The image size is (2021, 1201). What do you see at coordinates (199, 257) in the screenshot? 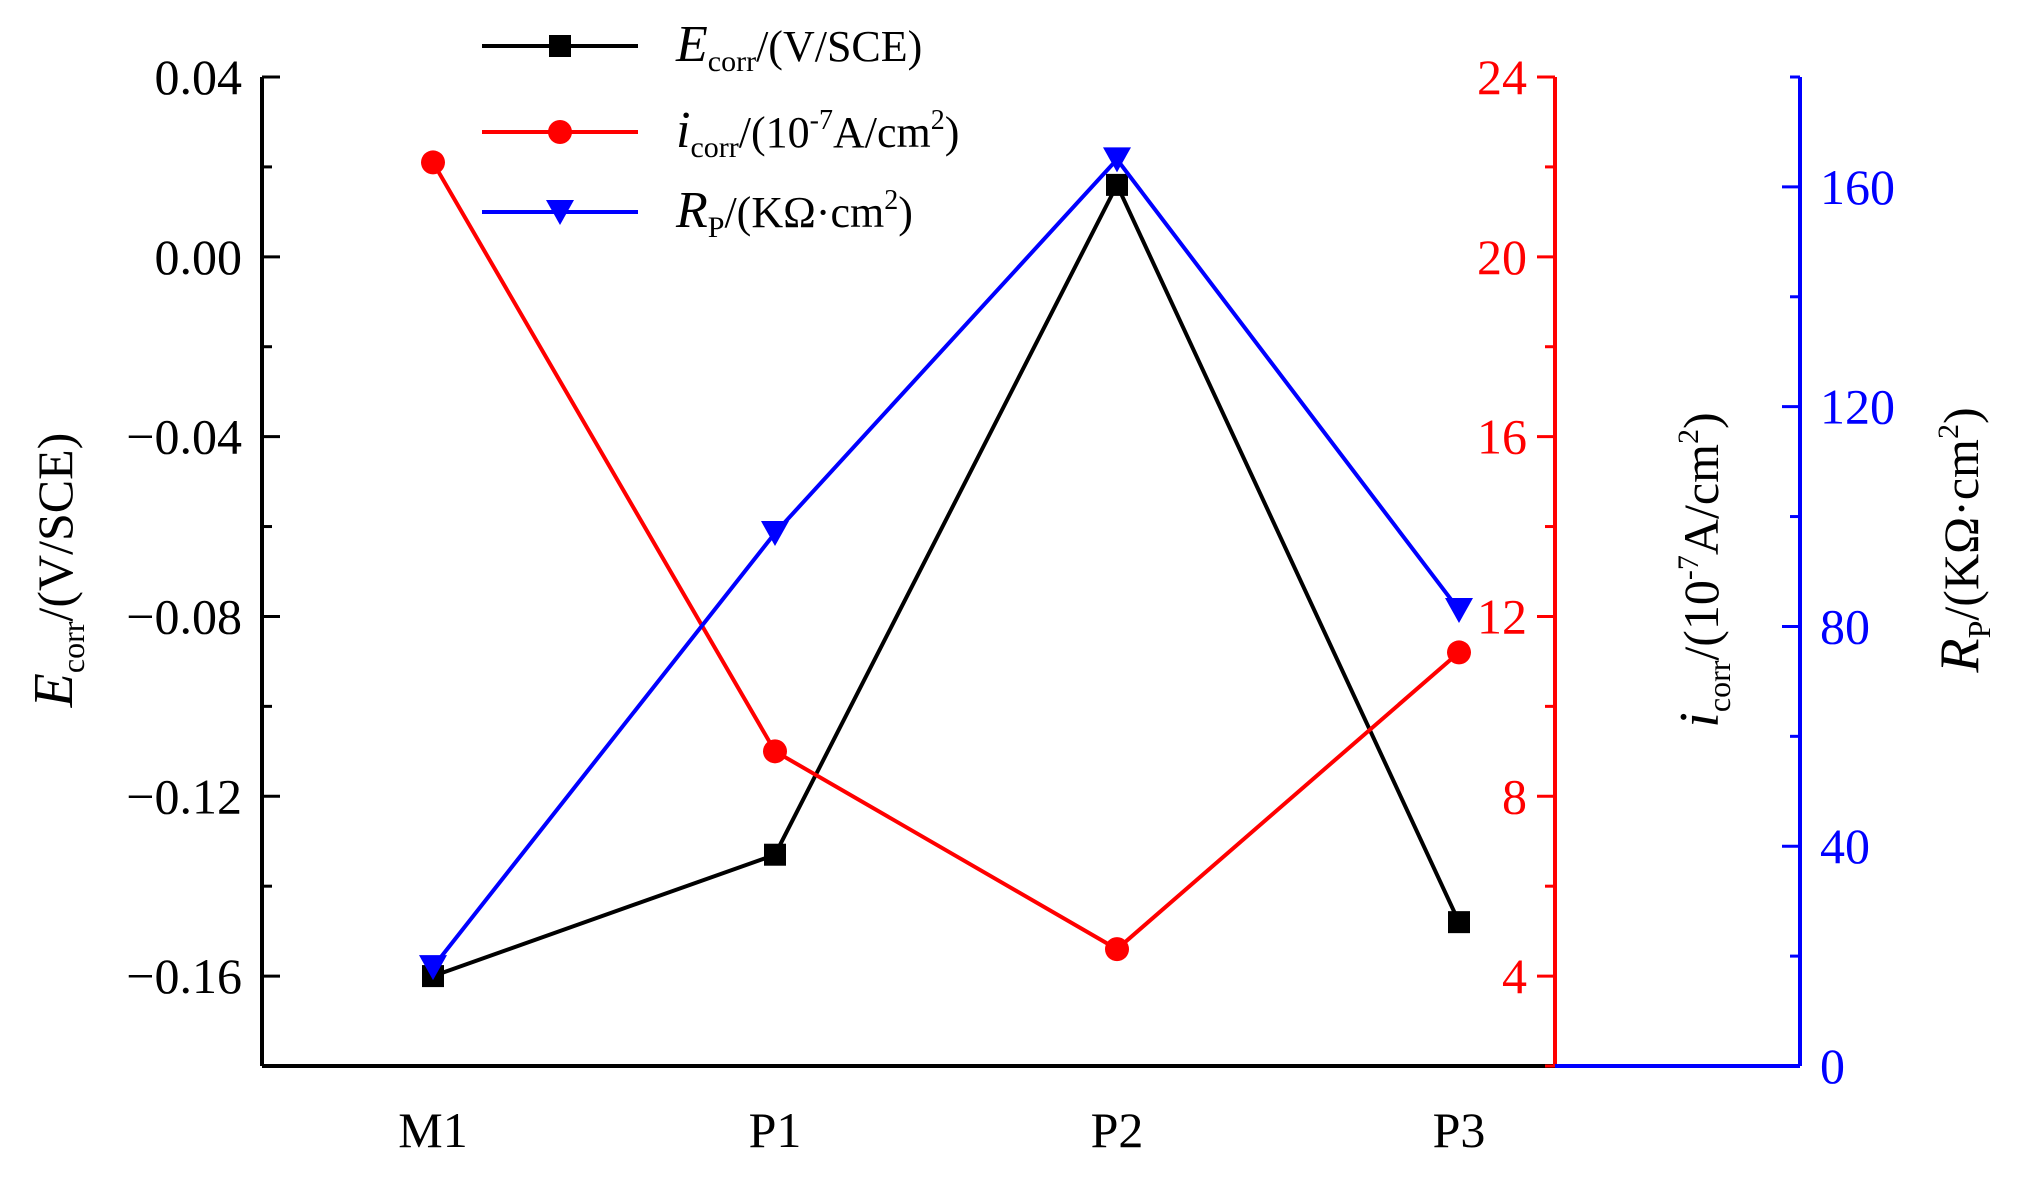
I see `left-tick-label: 0.00` at bounding box center [199, 257].